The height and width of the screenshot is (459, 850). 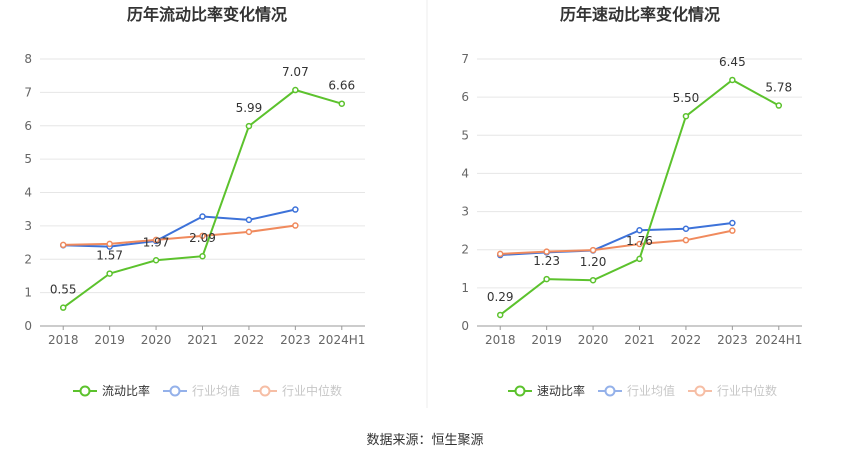 What do you see at coordinates (778, 88) in the screenshot?
I see `data-label: 5.78` at bounding box center [778, 88].